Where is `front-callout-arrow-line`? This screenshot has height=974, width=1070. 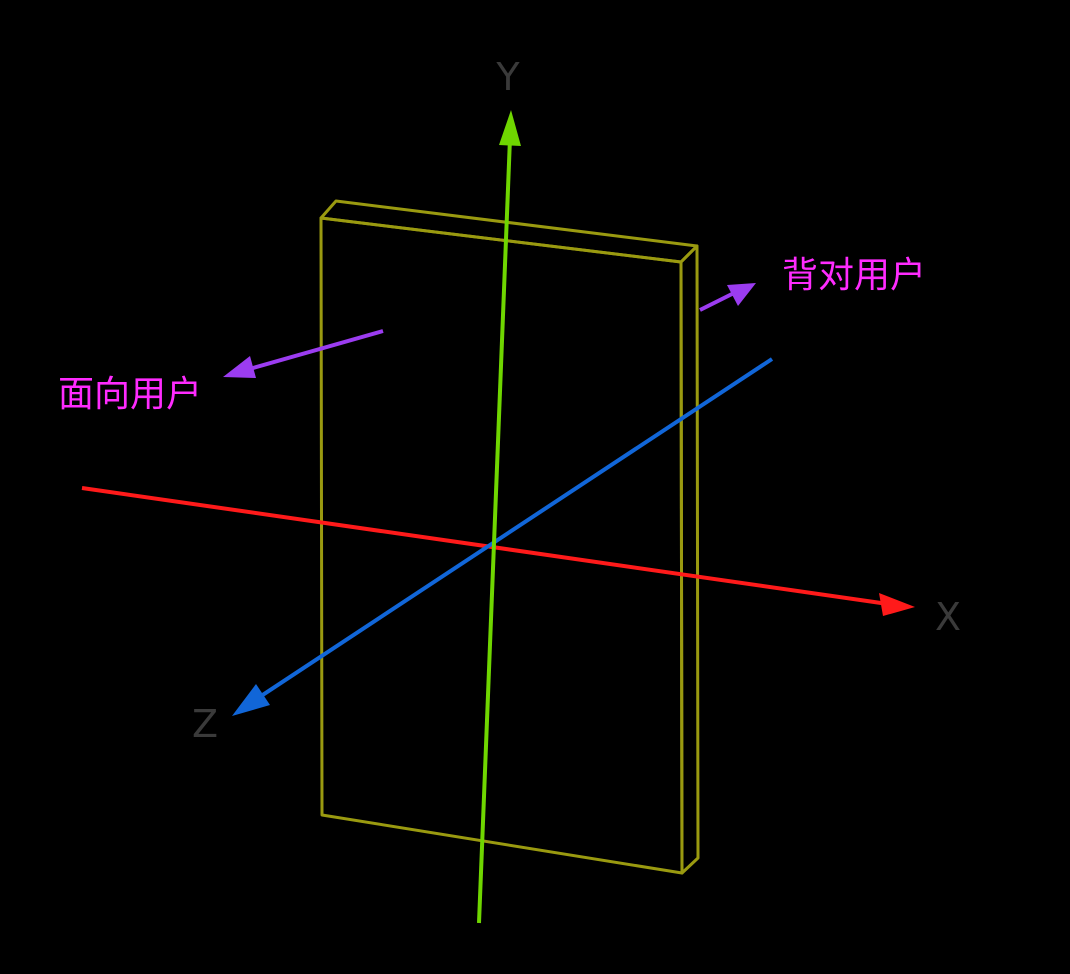 front-callout-arrow-line is located at coordinates (314, 350).